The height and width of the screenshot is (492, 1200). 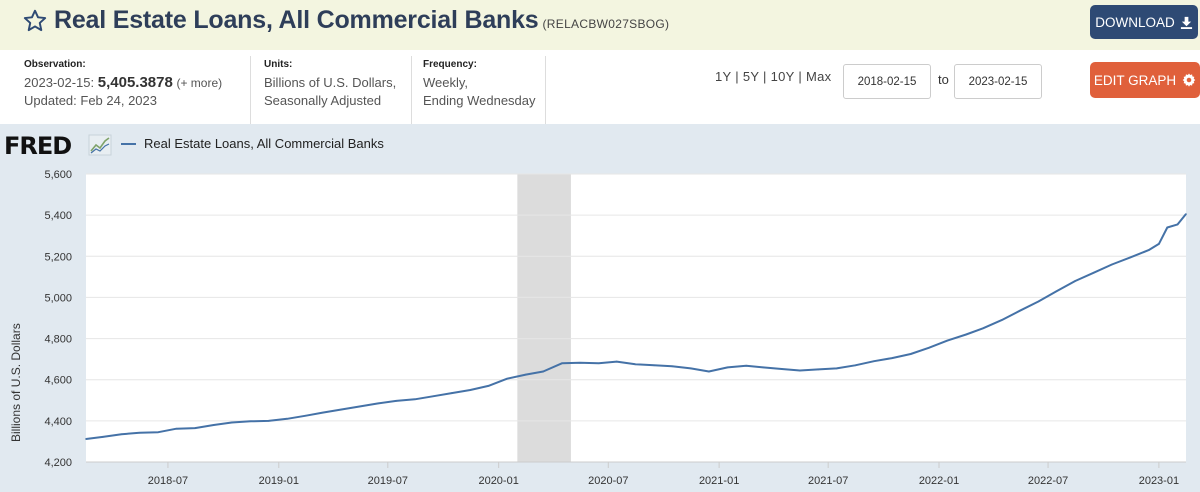 I want to click on y-axis: 4,200 4,400 4,600 4,800 5,000 5,200 5,400 5,600, so click(x=58, y=319).